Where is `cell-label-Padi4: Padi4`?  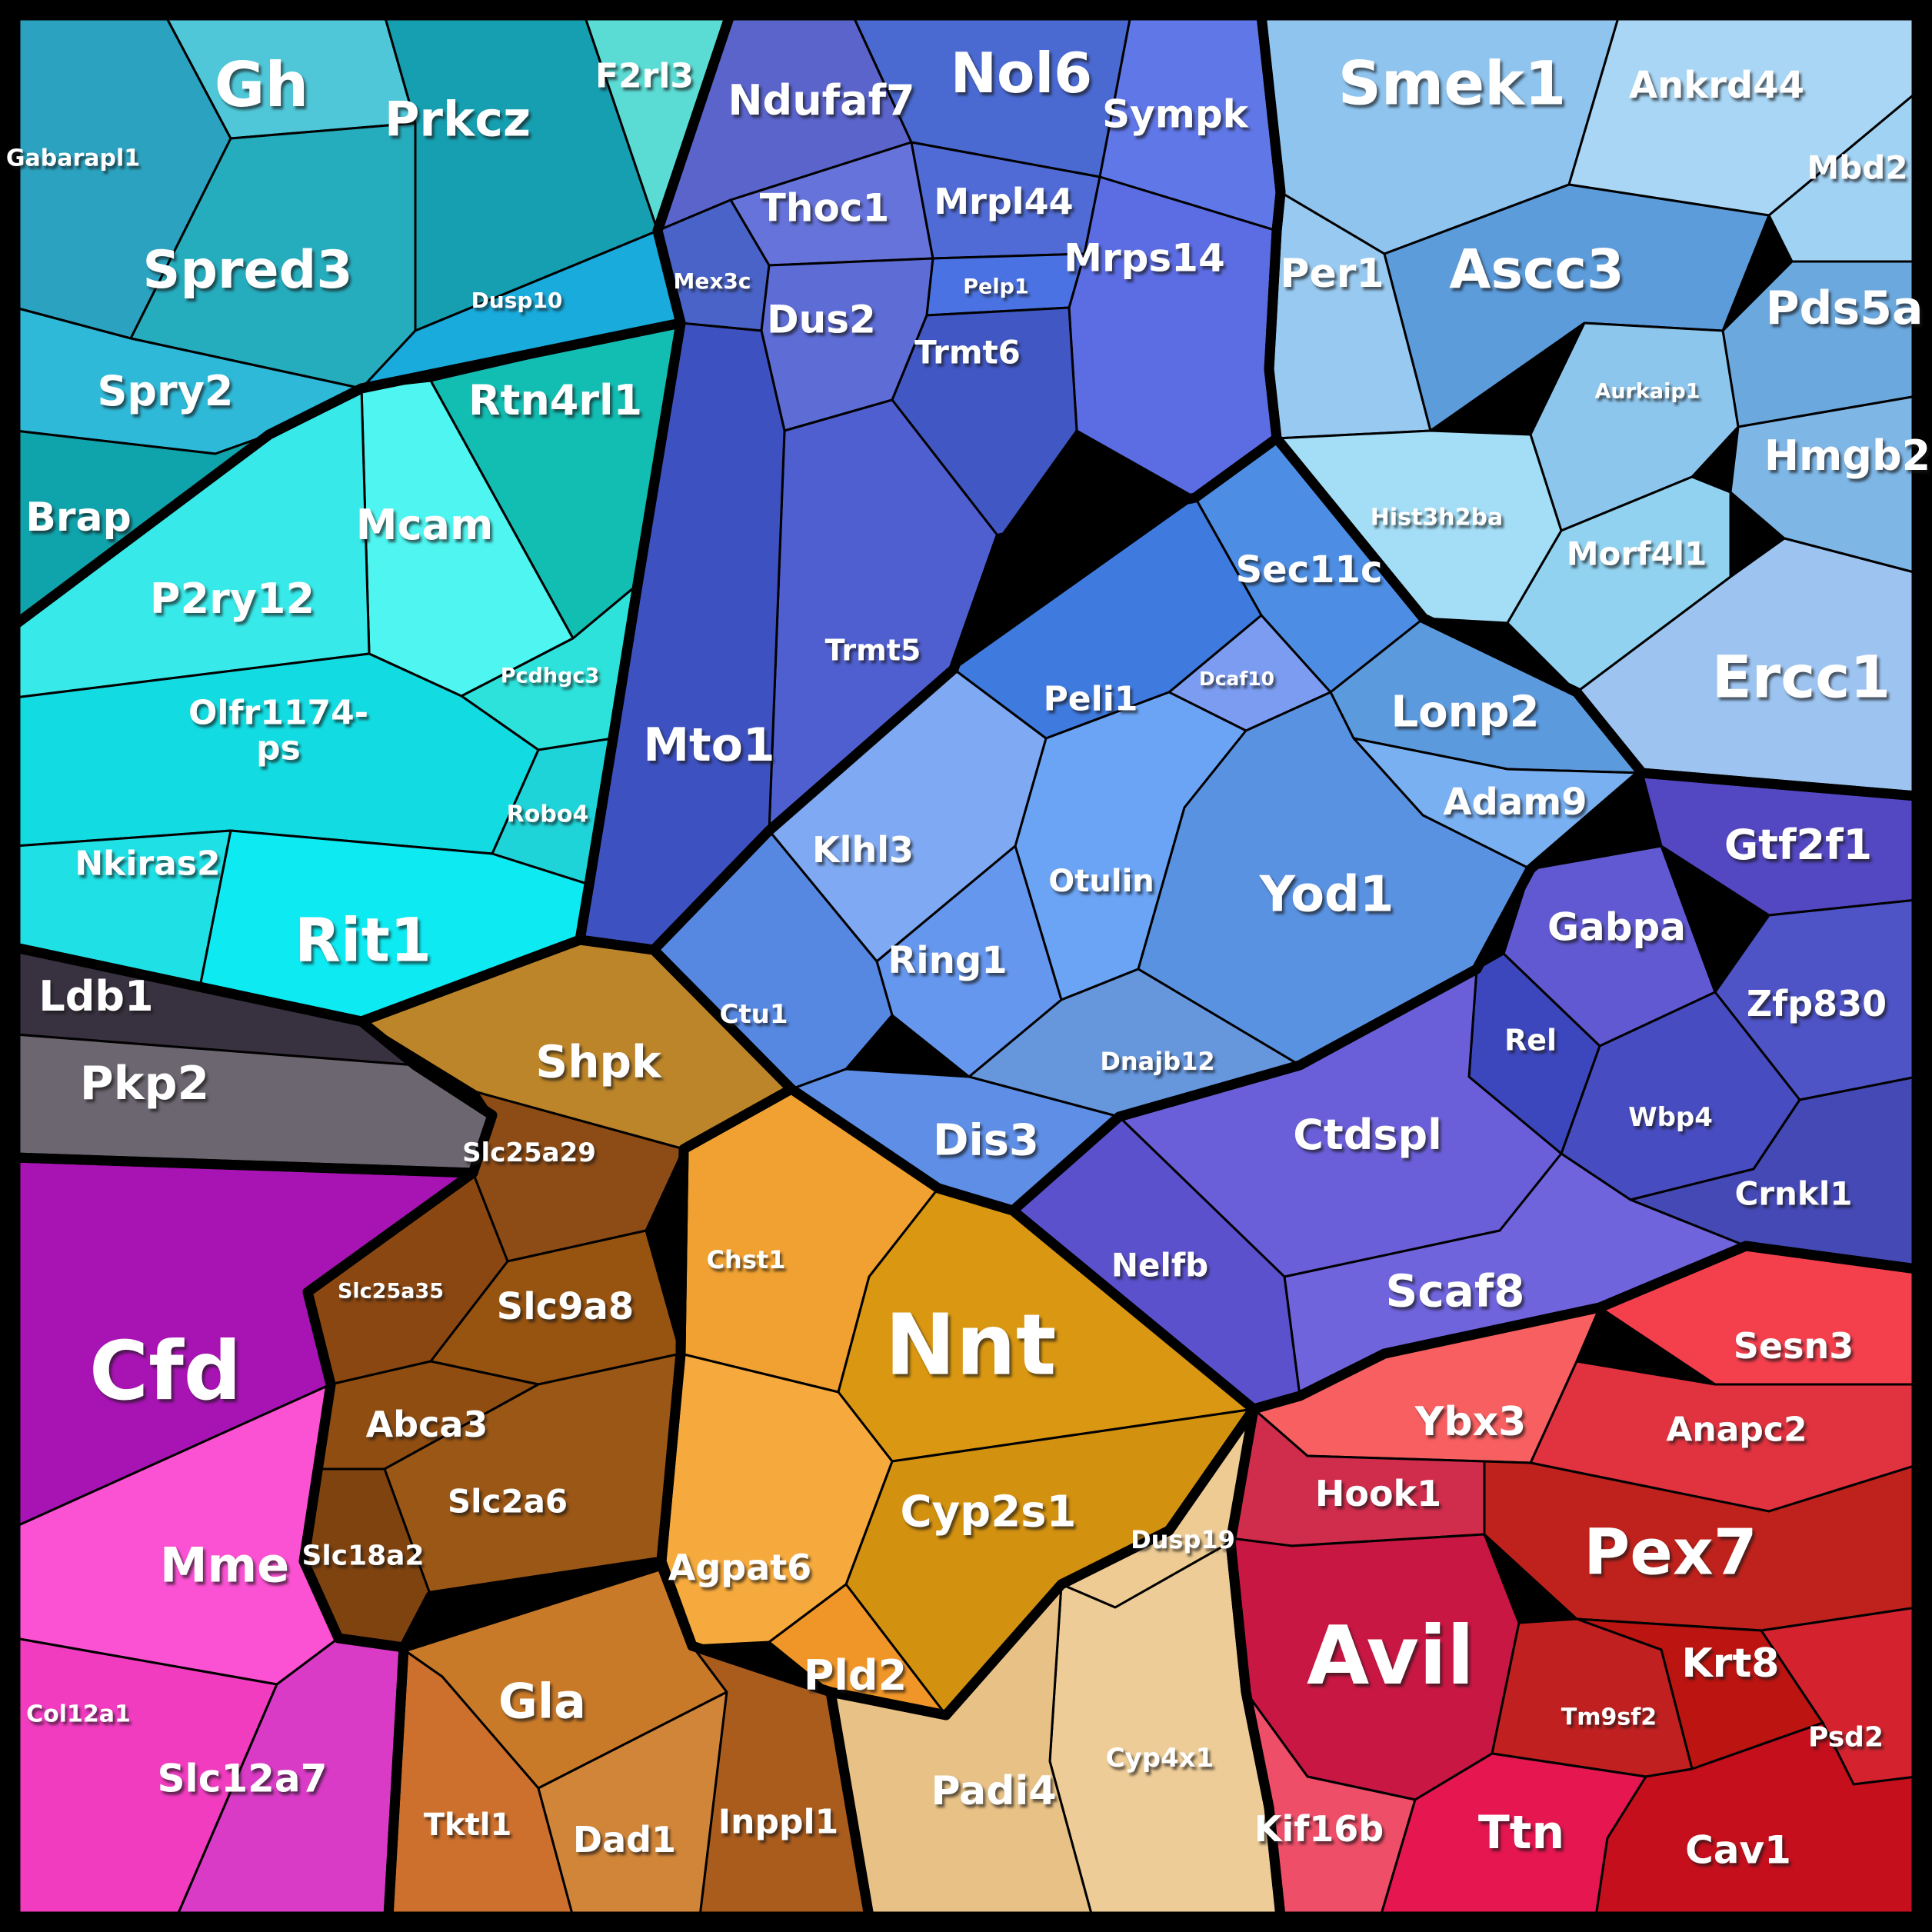
cell-label-Padi4: Padi4 is located at coordinates (993, 1791).